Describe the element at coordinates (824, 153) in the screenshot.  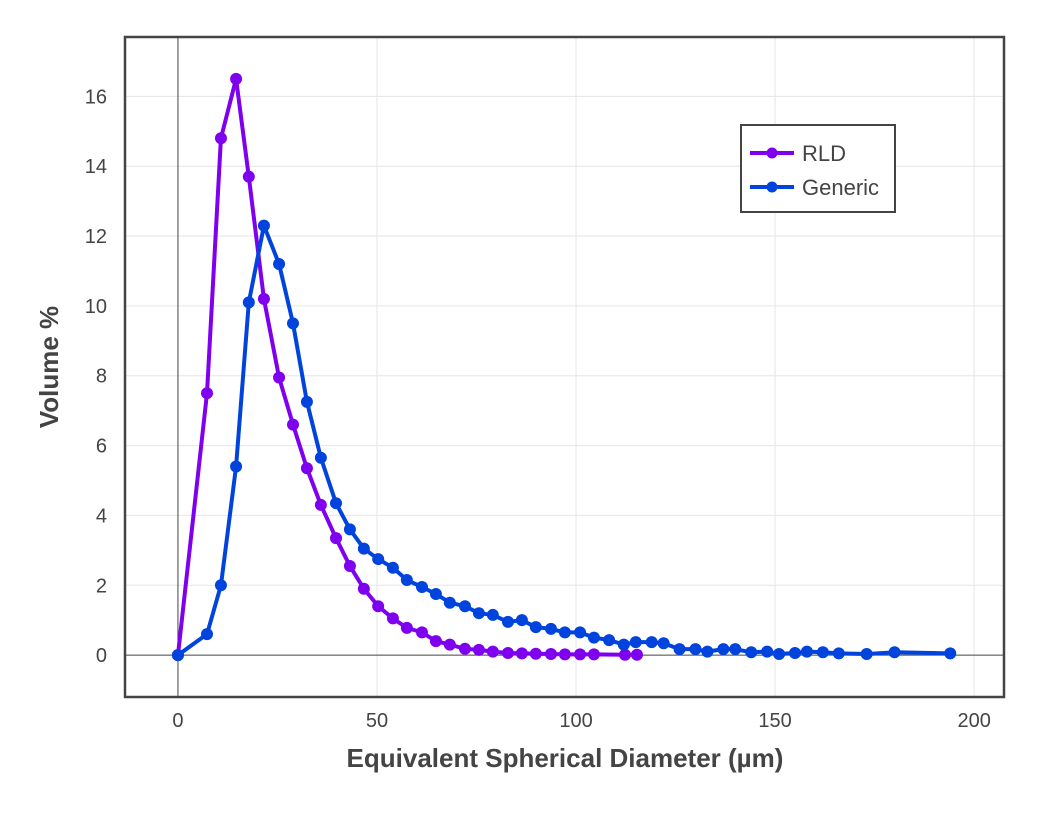
I see `legend-label-rld: RLD` at that location.